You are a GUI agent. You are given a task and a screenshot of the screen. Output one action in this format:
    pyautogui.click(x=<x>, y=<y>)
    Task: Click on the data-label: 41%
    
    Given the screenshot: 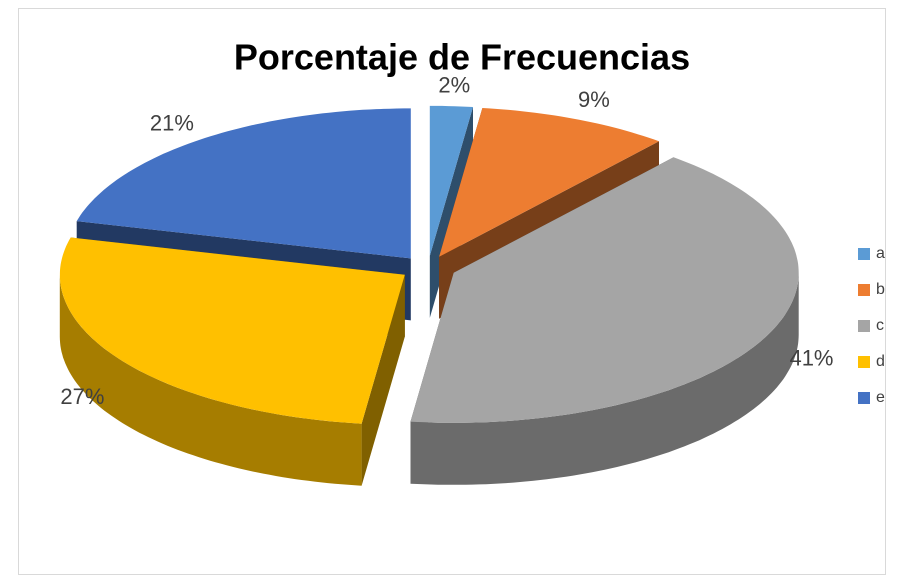 What is the action you would take?
    pyautogui.click(x=811, y=358)
    